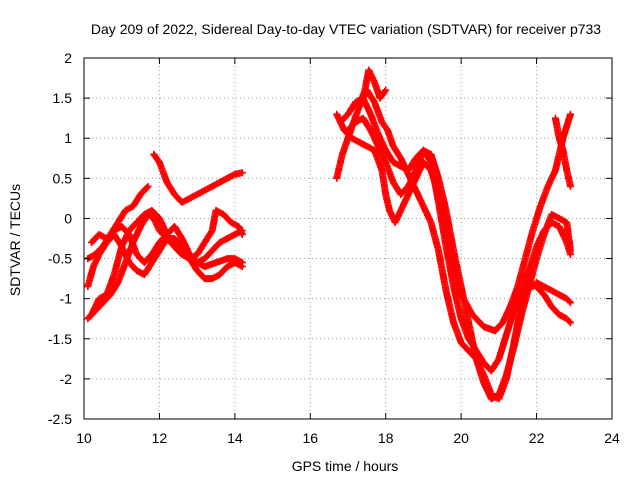 This screenshot has height=480, width=640. Describe the element at coordinates (198, 178) in the screenshot. I see `series-trace-f` at that location.